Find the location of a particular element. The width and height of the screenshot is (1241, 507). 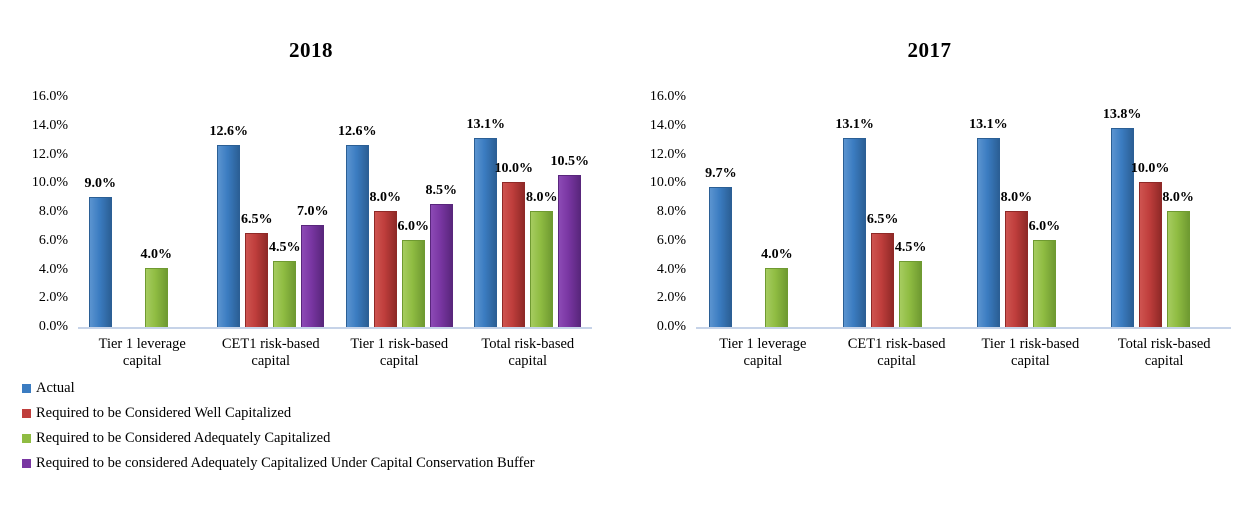

bar-slot: 13.8% is located at coordinates (1122, 212).